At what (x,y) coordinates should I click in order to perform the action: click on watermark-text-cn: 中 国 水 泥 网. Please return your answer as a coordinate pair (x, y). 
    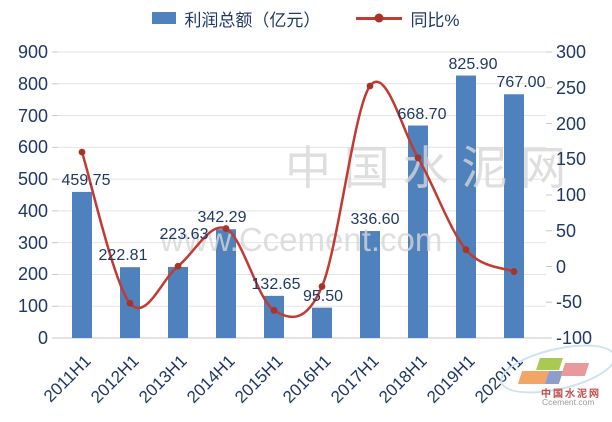
    Looking at the image, I should click on (425, 168).